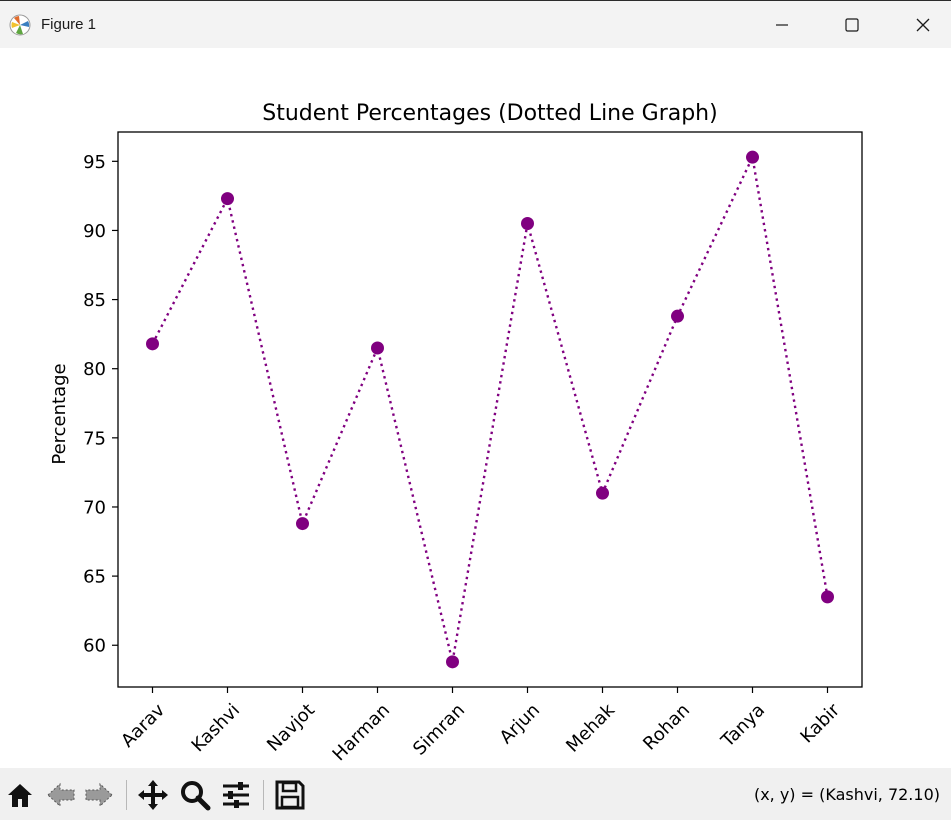 This screenshot has height=820, width=951. I want to click on forward-arrow-icon, so click(99, 795).